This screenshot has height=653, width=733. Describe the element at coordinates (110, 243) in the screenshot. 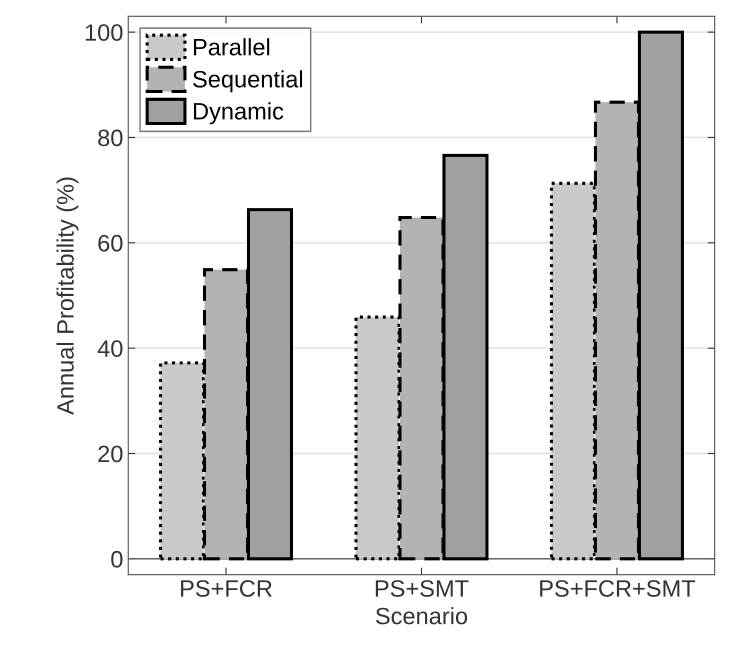

I see `y-tick-label: 60` at that location.